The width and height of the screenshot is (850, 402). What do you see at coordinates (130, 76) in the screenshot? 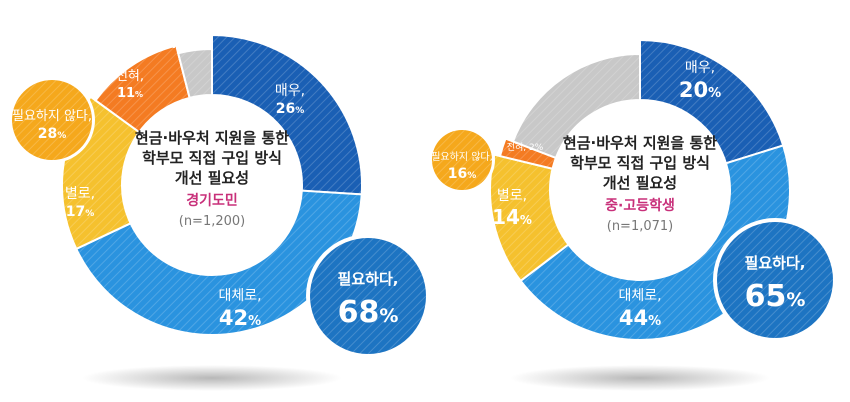
I see `slice-label-4: 전혀,` at bounding box center [130, 76].